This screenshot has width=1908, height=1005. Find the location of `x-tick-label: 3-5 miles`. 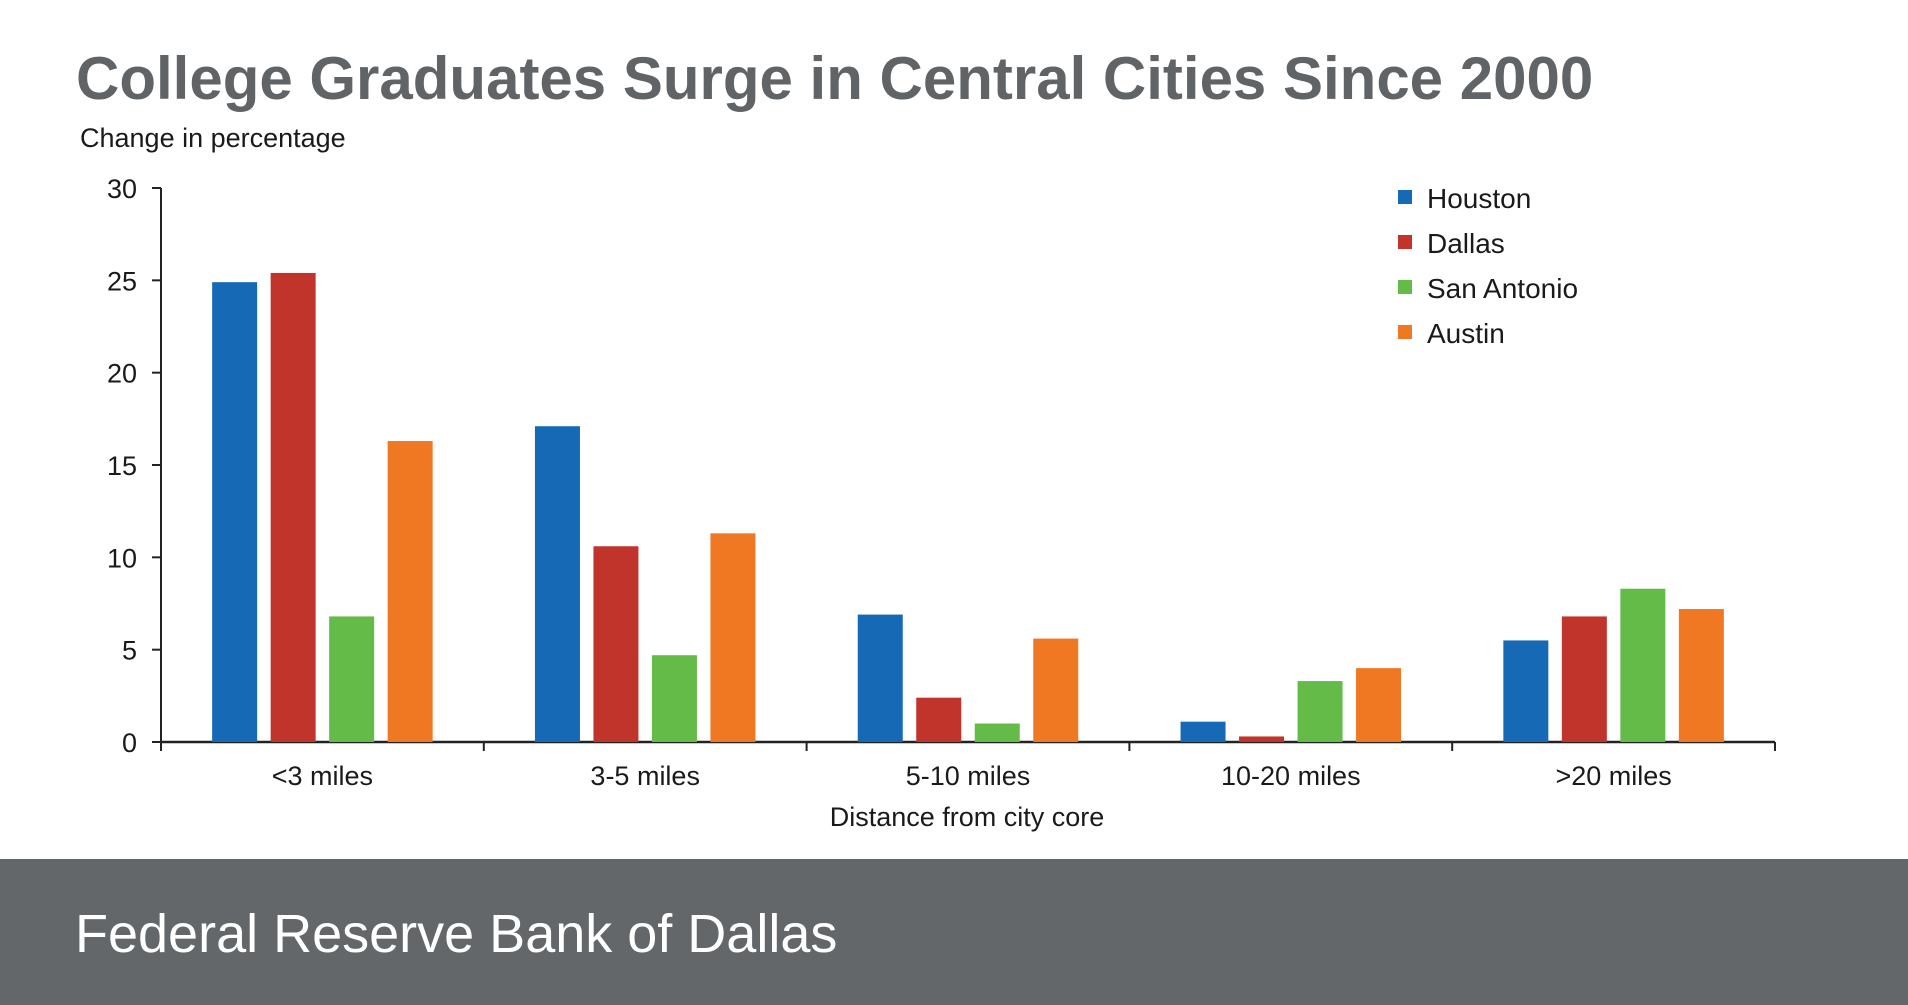

x-tick-label: 3-5 miles is located at coordinates (645, 776).